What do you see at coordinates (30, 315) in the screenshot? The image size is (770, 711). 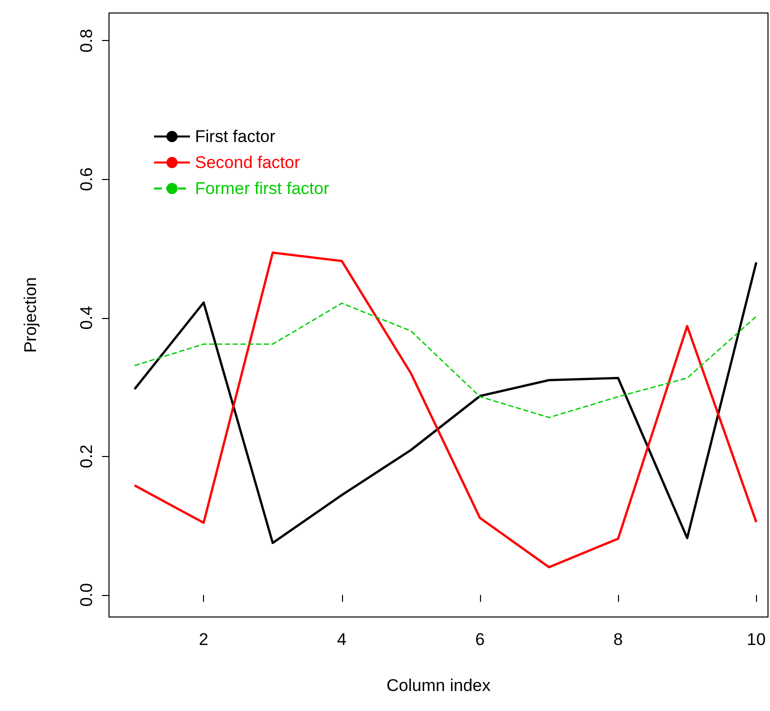 I see `y-axis-title: Projection` at bounding box center [30, 315].